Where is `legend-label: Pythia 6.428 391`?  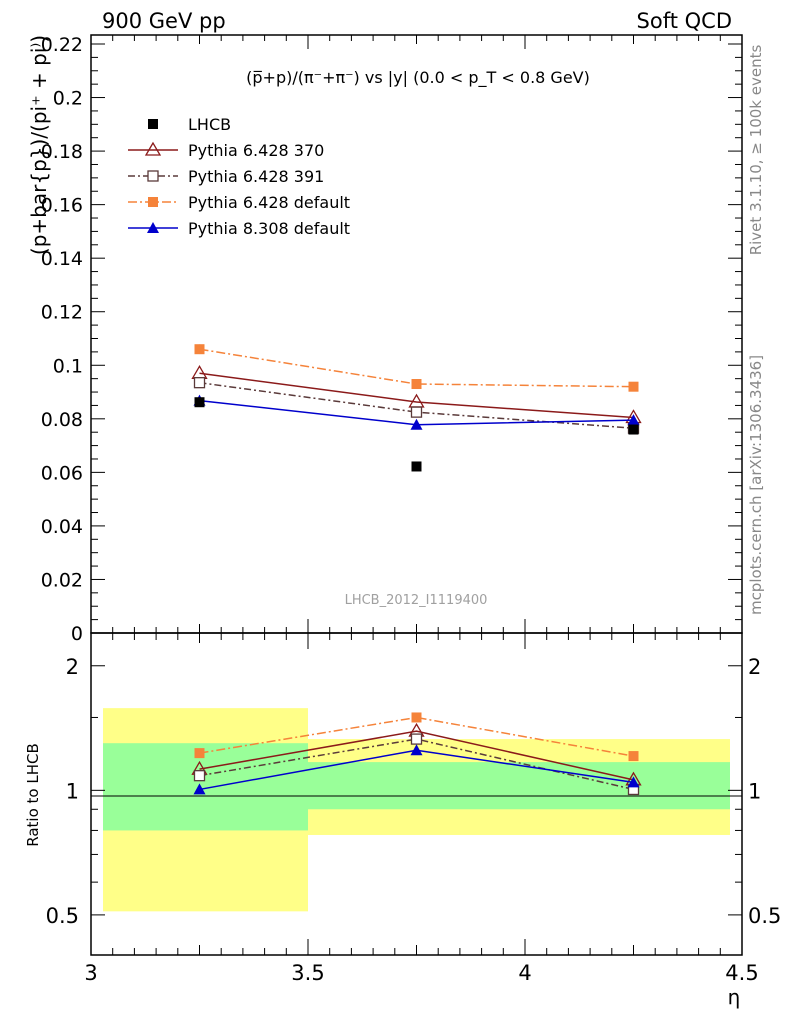
legend-label: Pythia 6.428 391 is located at coordinates (256, 176).